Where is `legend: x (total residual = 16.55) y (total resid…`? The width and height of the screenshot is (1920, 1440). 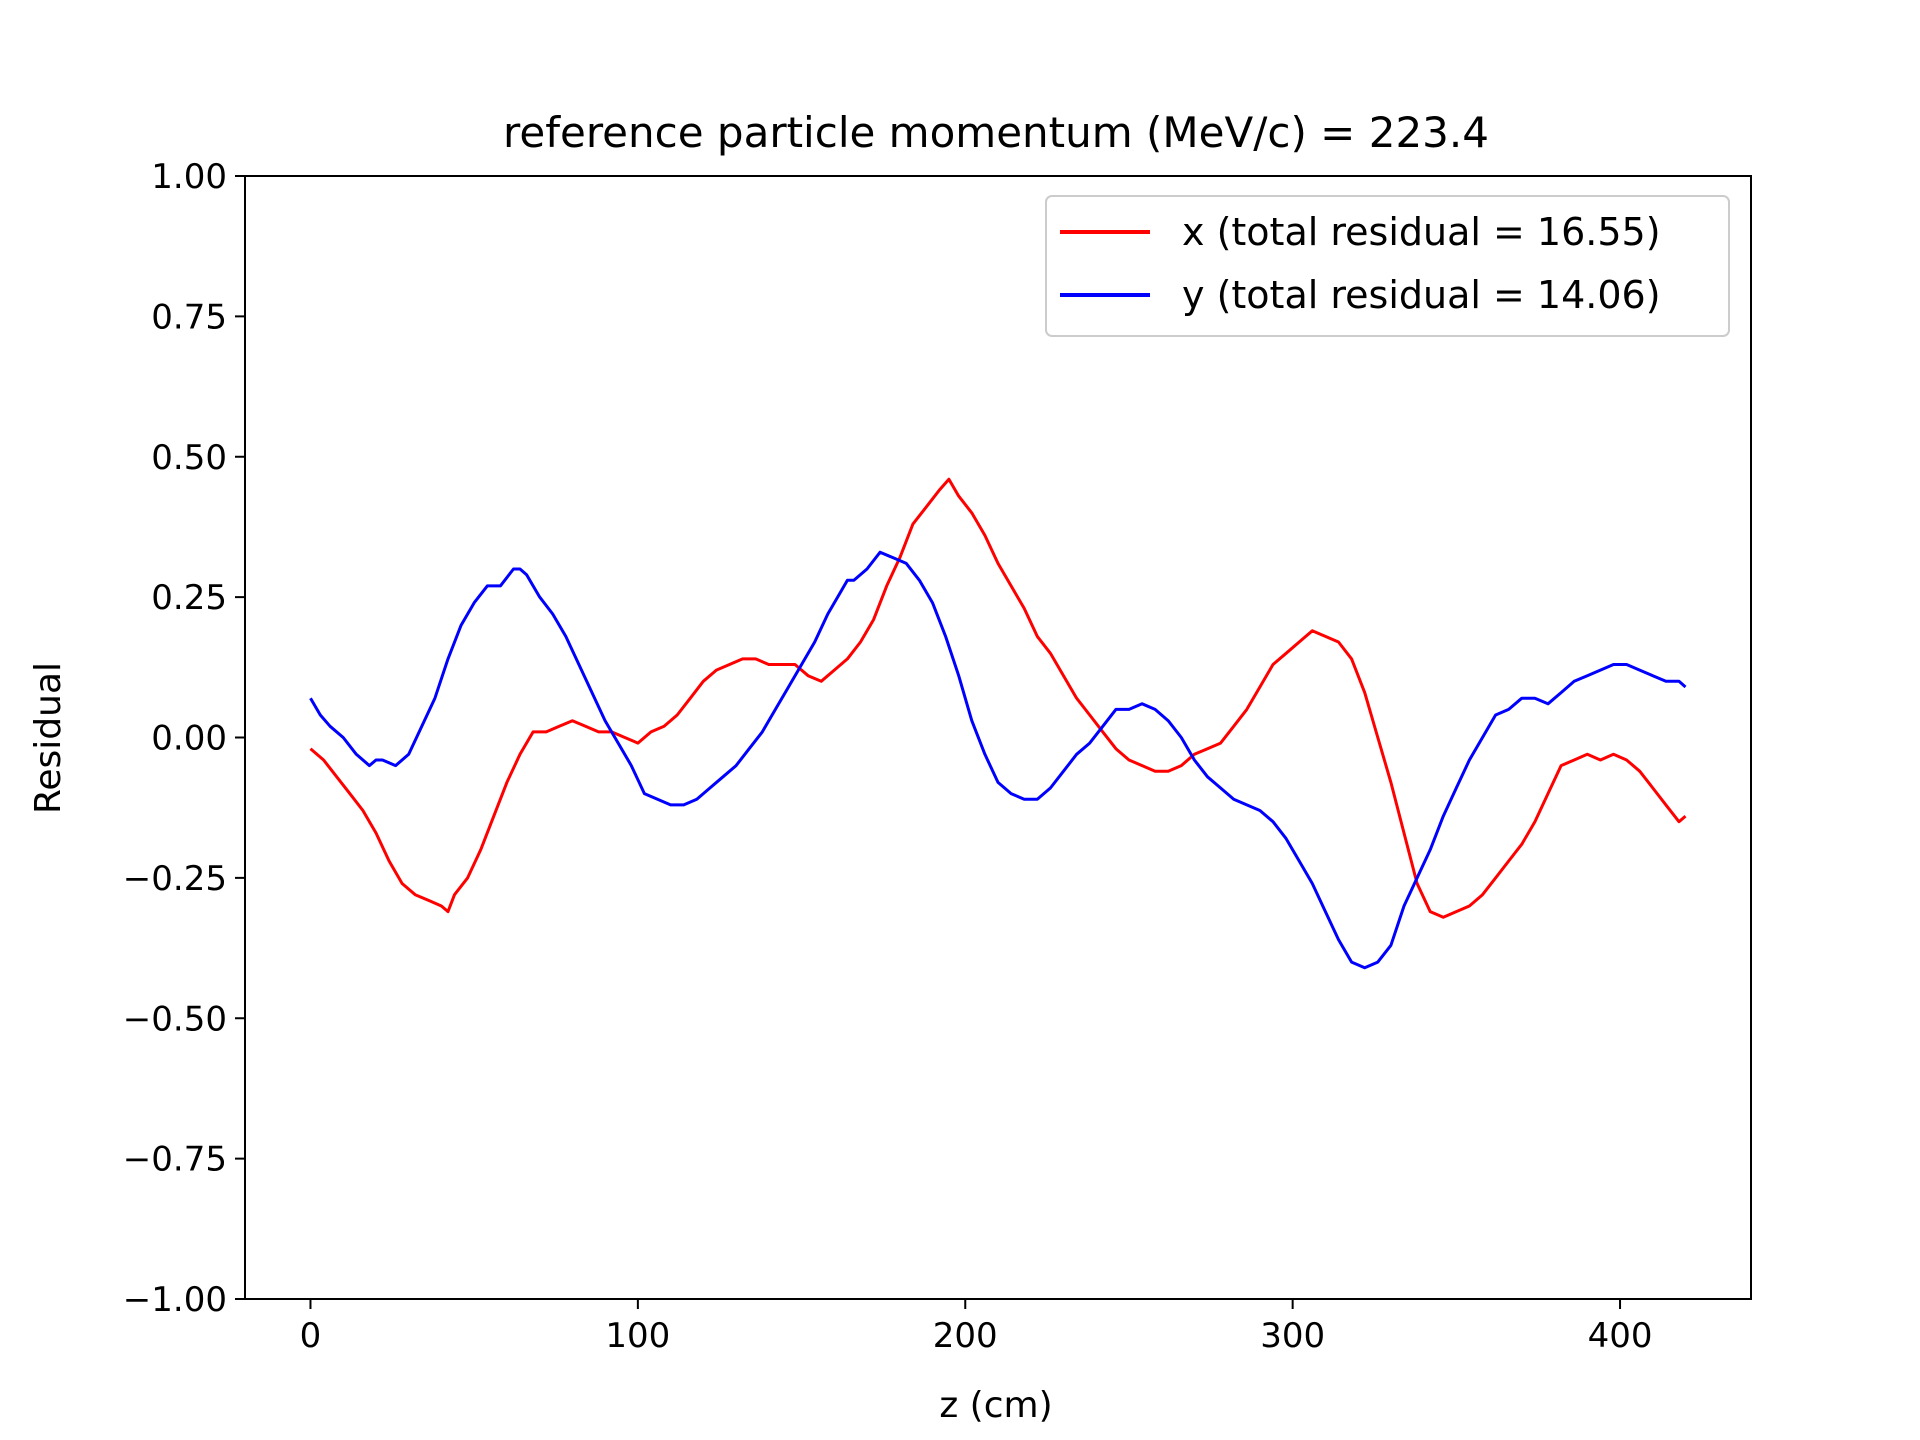
legend: x (total residual = 16.55) y (total resid… is located at coordinates (1387, 266).